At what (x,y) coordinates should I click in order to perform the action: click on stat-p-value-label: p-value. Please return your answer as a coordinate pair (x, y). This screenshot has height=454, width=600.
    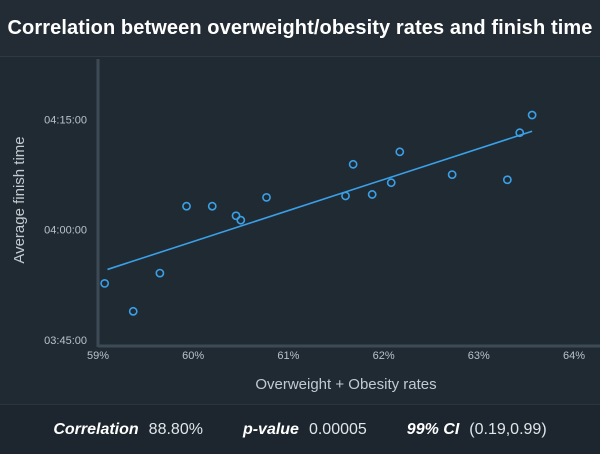
    Looking at the image, I should click on (270, 429).